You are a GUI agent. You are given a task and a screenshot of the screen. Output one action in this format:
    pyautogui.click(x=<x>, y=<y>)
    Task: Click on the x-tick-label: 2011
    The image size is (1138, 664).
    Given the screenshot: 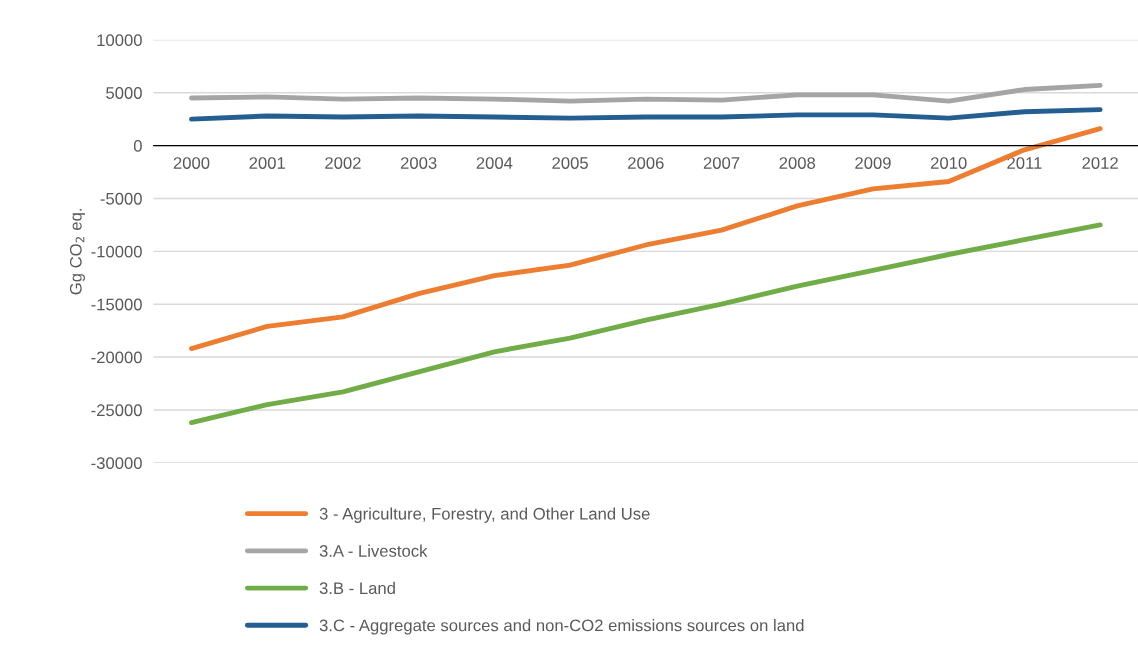 What is the action you would take?
    pyautogui.click(x=1024, y=163)
    